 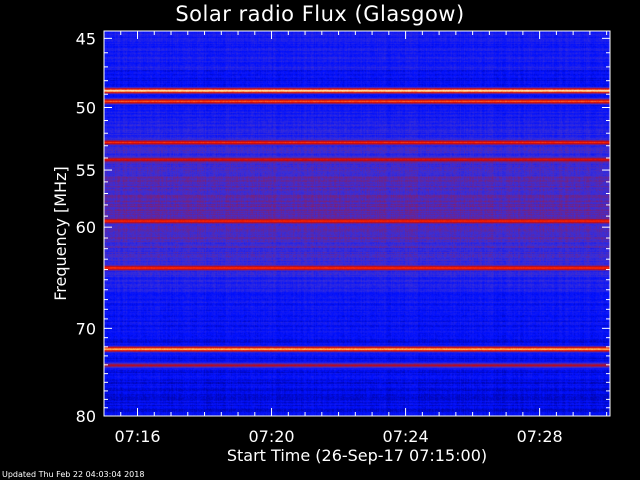 I want to click on chart-title: Solar radio Flux (Glasgow), so click(x=320, y=14).